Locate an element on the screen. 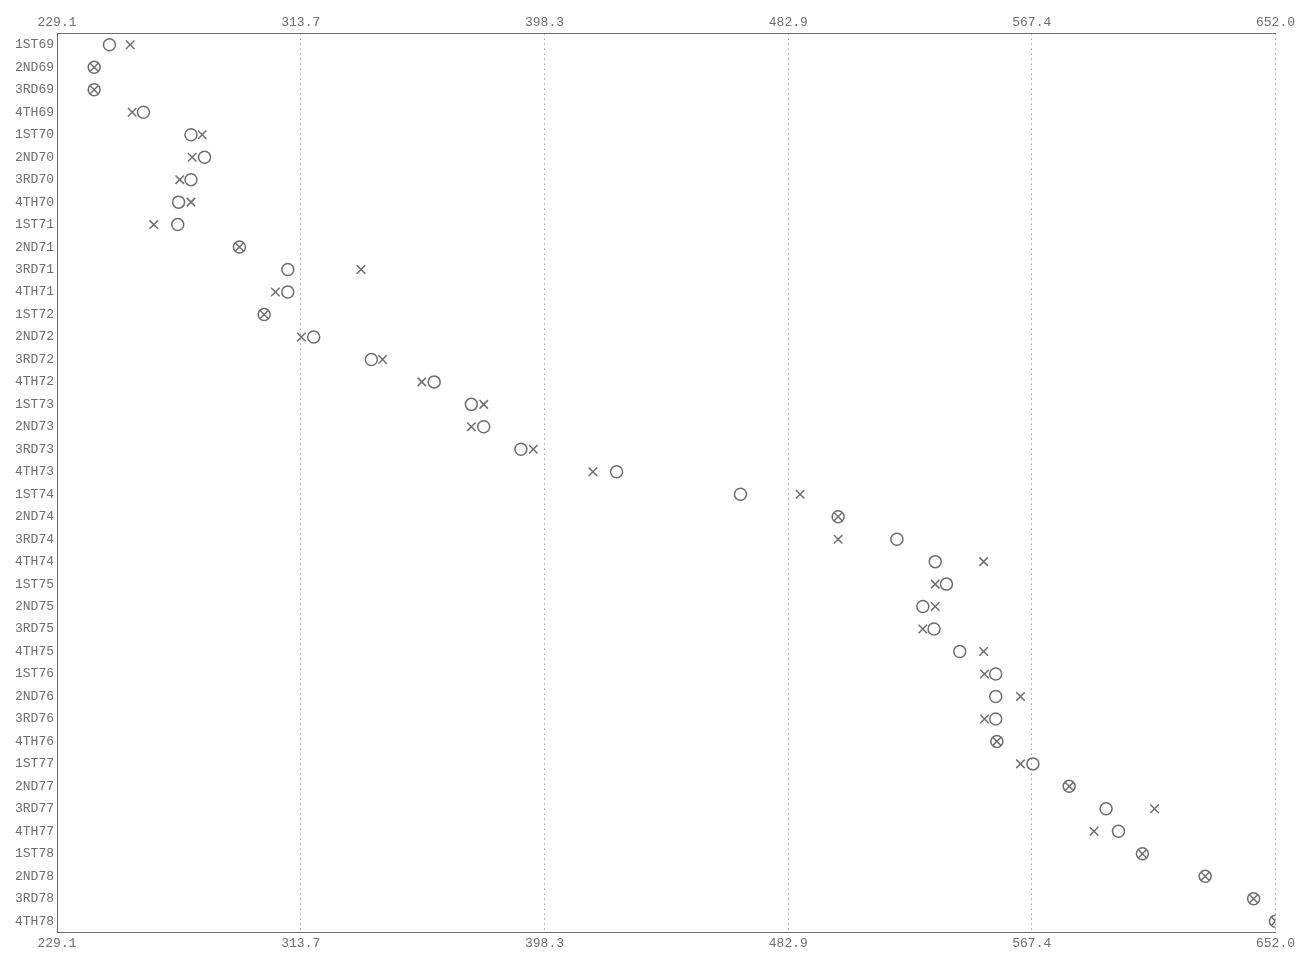  y-tick-label: 1ST74 is located at coordinates (34, 494).